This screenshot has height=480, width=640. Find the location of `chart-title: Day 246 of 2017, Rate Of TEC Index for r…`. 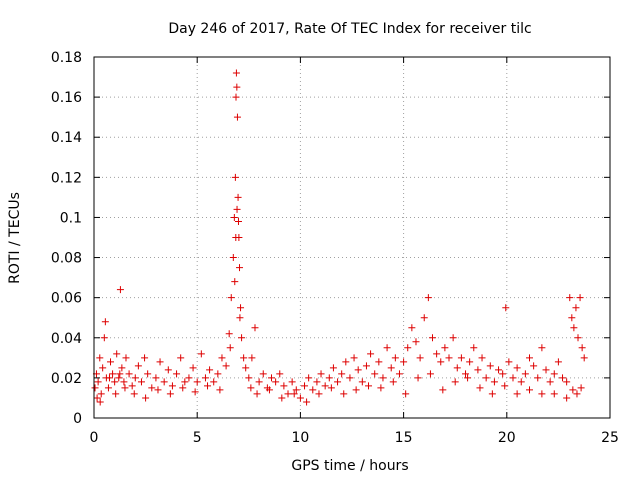

chart-title: Day 246 of 2017, Rate Of TEC Index for r… is located at coordinates (349, 29).